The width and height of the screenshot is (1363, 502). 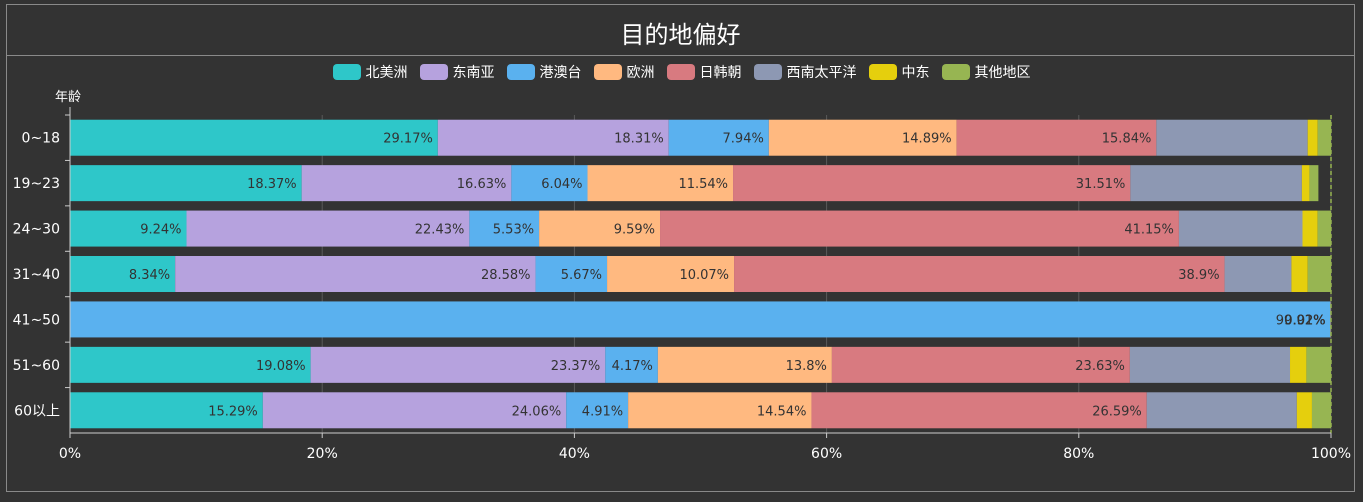 I want to click on legend-label: 欧洲, so click(x=640, y=73).